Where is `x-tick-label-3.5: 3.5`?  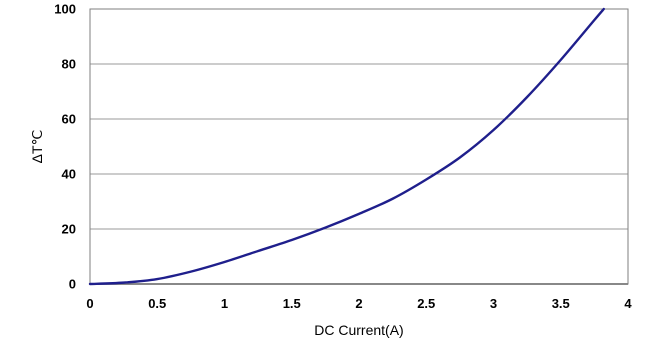 x-tick-label-3.5: 3.5 is located at coordinates (561, 303).